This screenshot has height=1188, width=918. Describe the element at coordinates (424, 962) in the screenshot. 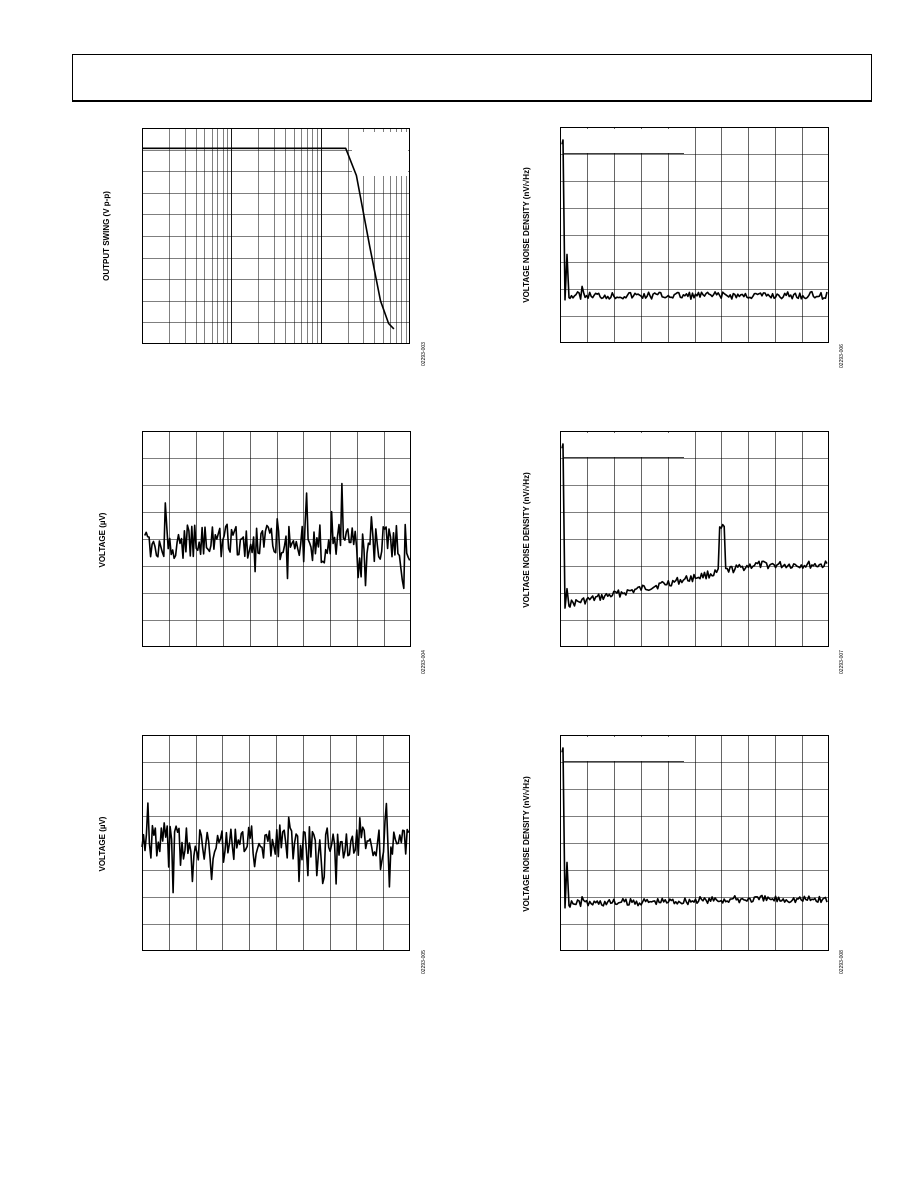

I see `figure-code: 02293-005` at that location.